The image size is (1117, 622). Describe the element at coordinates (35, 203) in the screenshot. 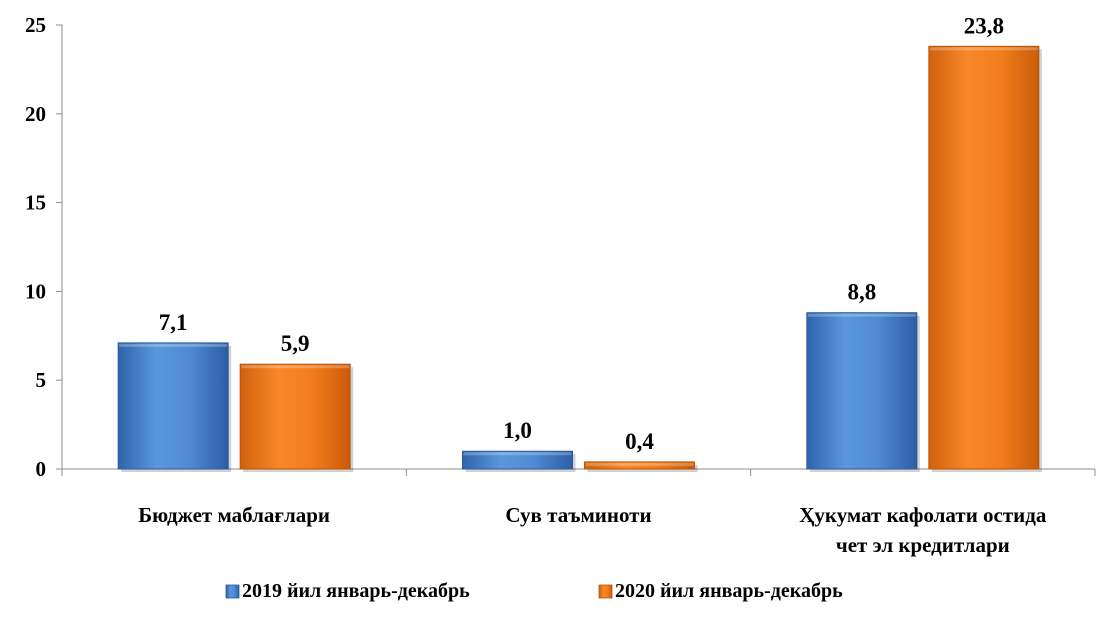

I see `y-tick-label: 15` at that location.